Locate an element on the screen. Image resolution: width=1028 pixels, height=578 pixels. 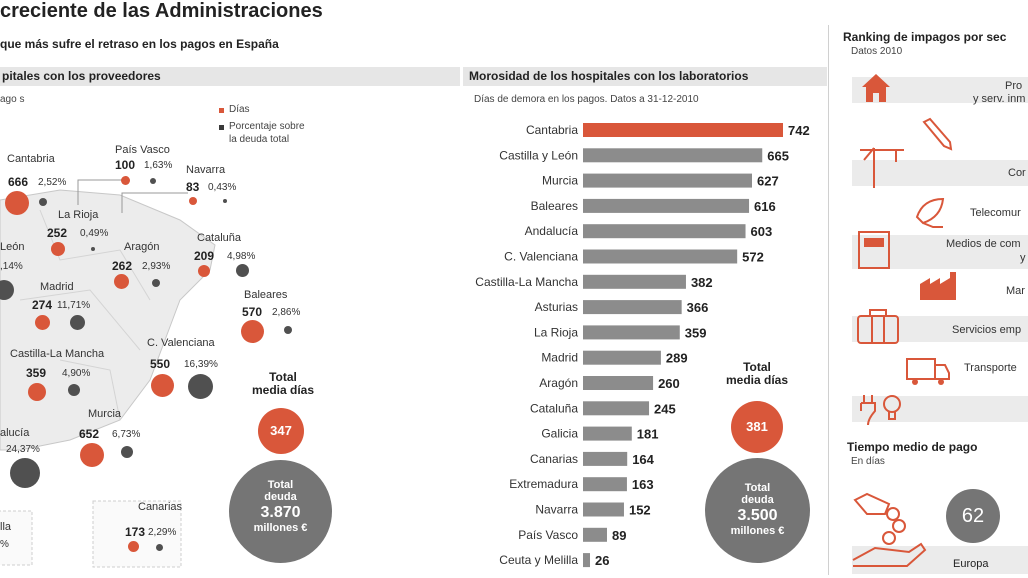
ranking-note: Datos 2010 is located at coordinates (877, 51).